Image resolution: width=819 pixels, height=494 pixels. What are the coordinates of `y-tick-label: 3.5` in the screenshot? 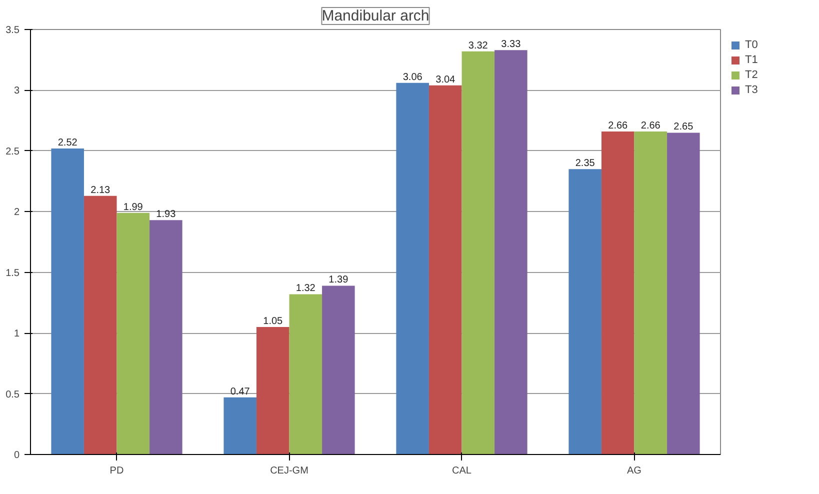 It's located at (13, 30).